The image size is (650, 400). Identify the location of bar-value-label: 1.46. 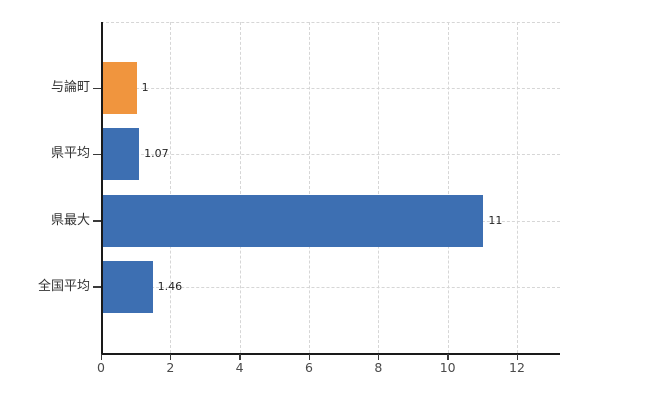
(170, 286).